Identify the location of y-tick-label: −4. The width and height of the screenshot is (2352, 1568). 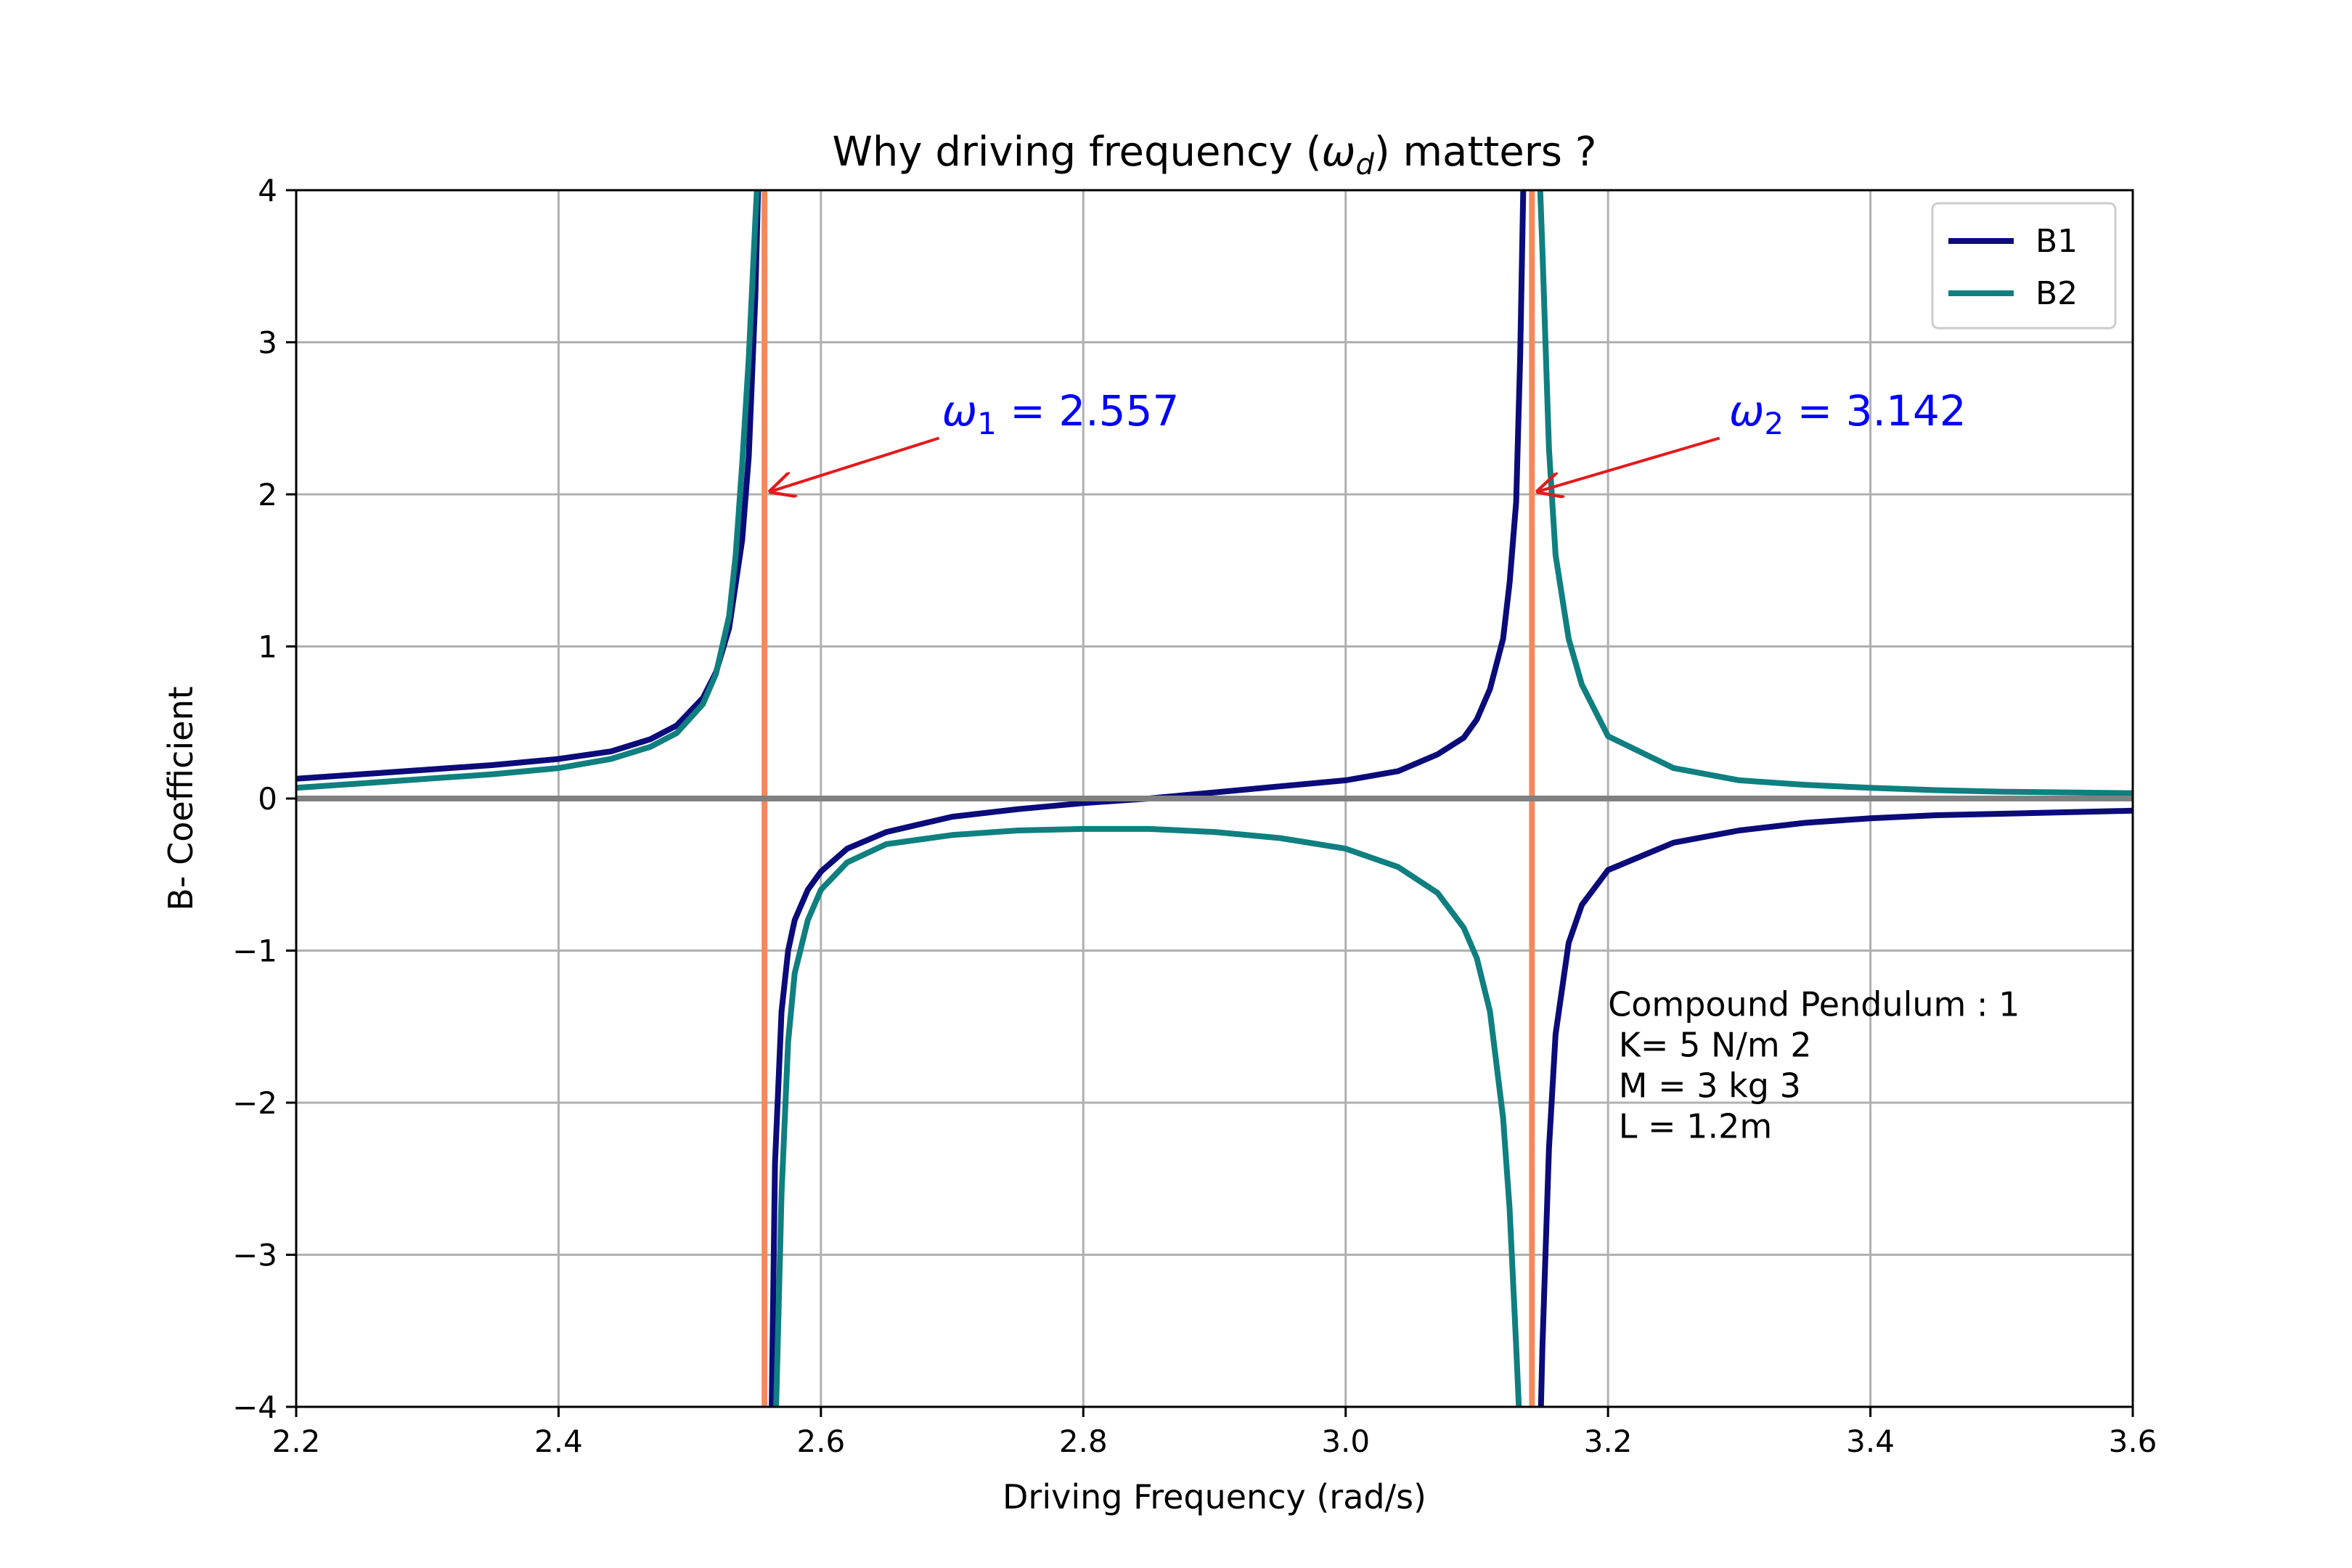
(255, 1407).